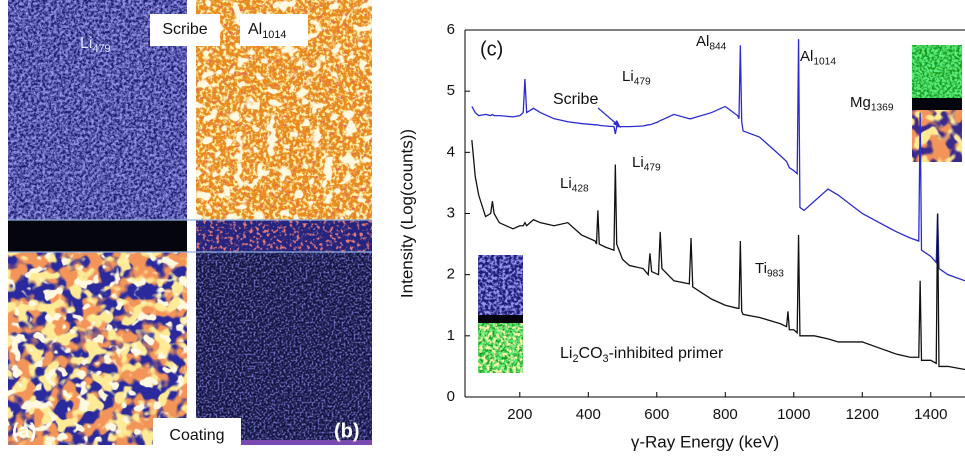  What do you see at coordinates (451, 335) in the screenshot?
I see `y-tick-label: 1` at bounding box center [451, 335].